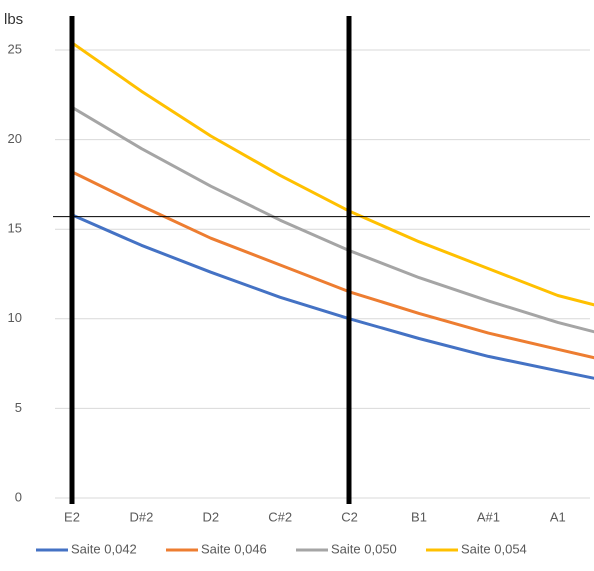 The width and height of the screenshot is (594, 571). I want to click on x-tick-label: B1, so click(419, 516).